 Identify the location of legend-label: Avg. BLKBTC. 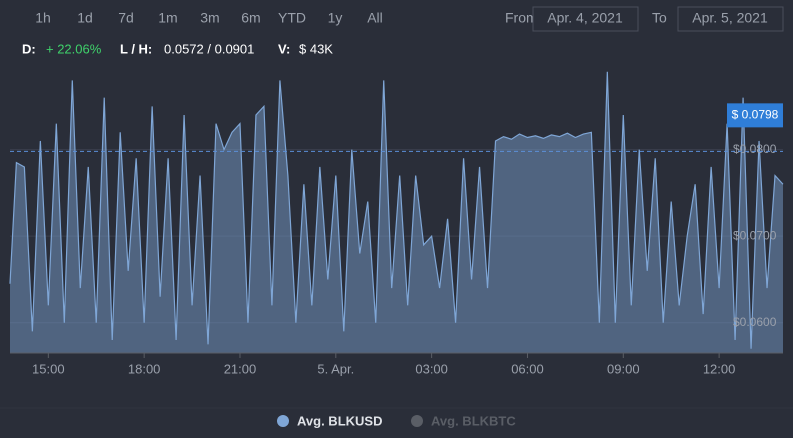
(473, 420).